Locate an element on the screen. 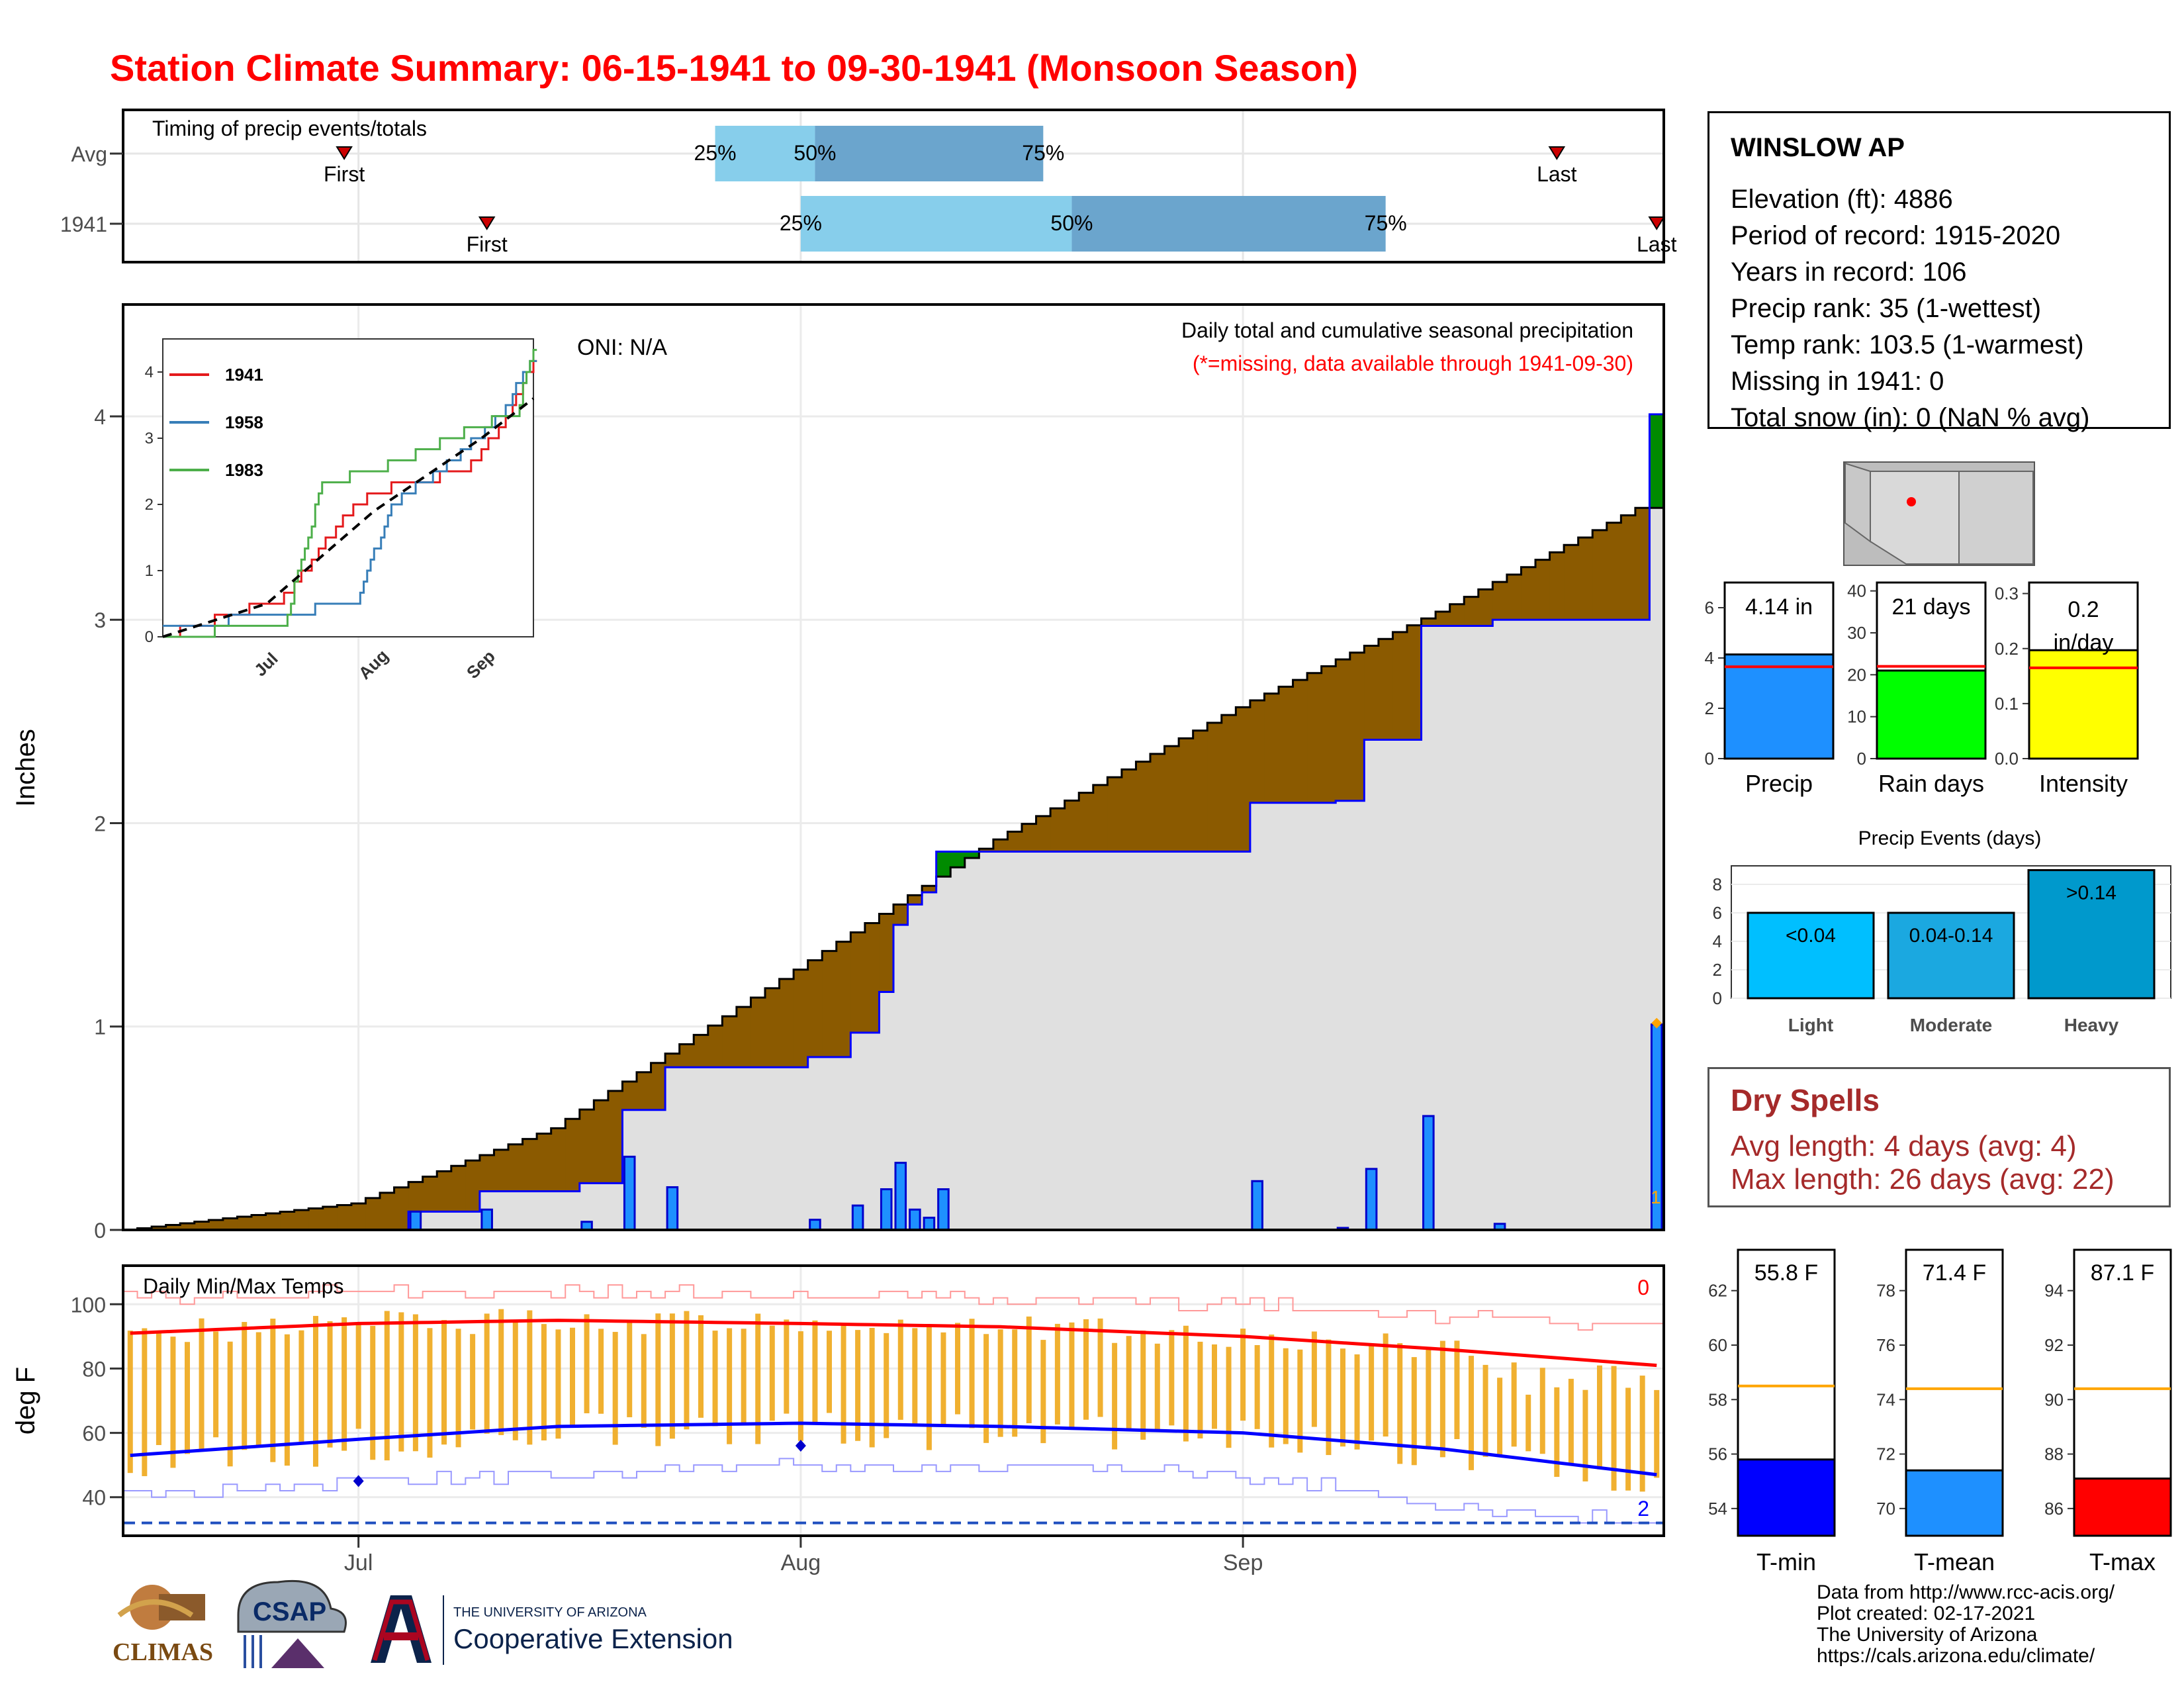 The height and width of the screenshot is (1688, 2184). temp-ytick-label: 40 is located at coordinates (94, 1498).